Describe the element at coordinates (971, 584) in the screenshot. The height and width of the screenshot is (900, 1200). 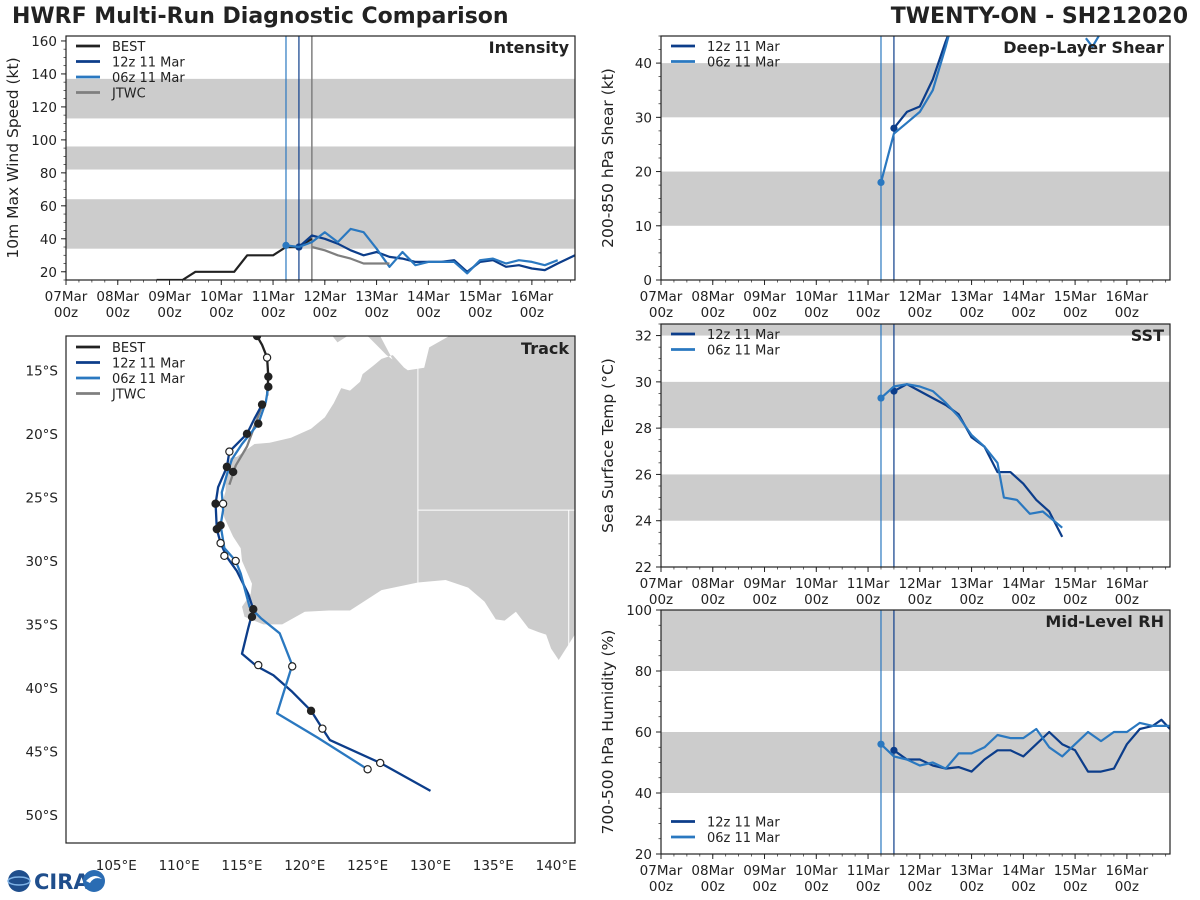
I see `sst-xtick-day: 13Mar` at that location.